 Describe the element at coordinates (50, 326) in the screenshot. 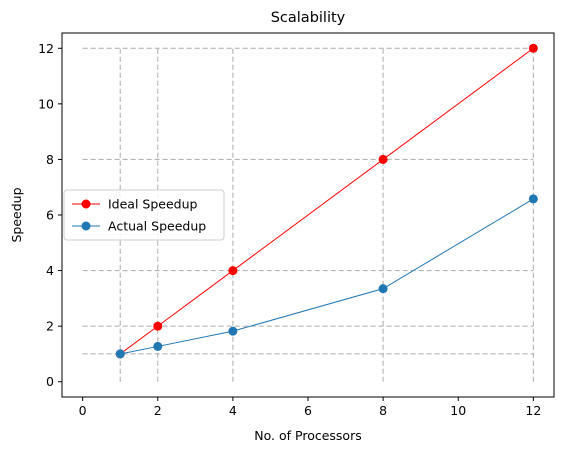

I see `y-tick-label: 2` at that location.